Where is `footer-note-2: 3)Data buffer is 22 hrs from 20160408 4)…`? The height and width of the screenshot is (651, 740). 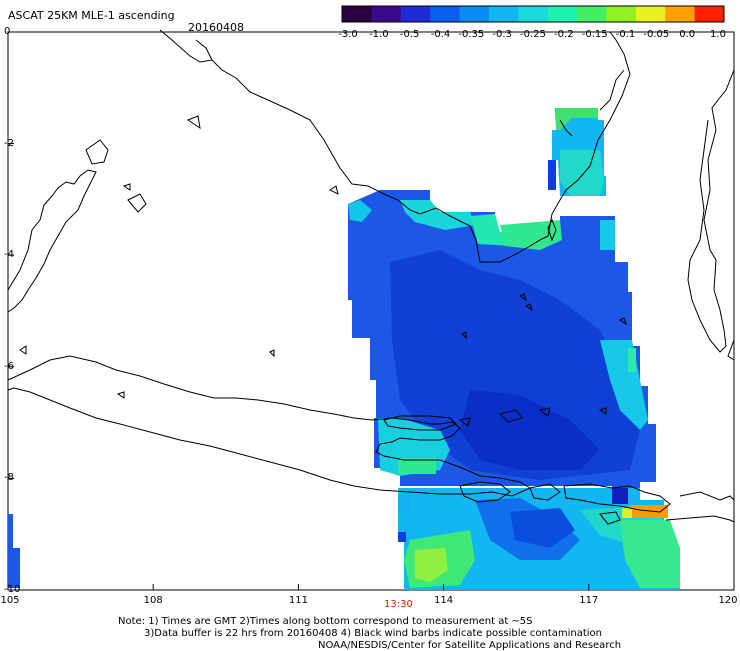
footer-note-2: 3)Data buffer is 22 hrs from 20160408 4)… is located at coordinates (373, 633).